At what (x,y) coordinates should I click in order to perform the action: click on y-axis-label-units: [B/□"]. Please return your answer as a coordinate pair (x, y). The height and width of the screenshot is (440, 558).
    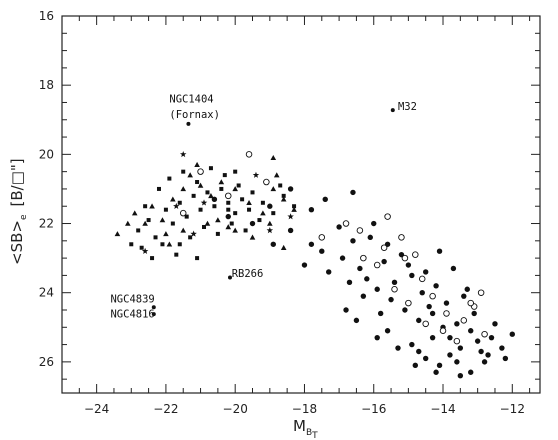
    Looking at the image, I should click on (17, 182).